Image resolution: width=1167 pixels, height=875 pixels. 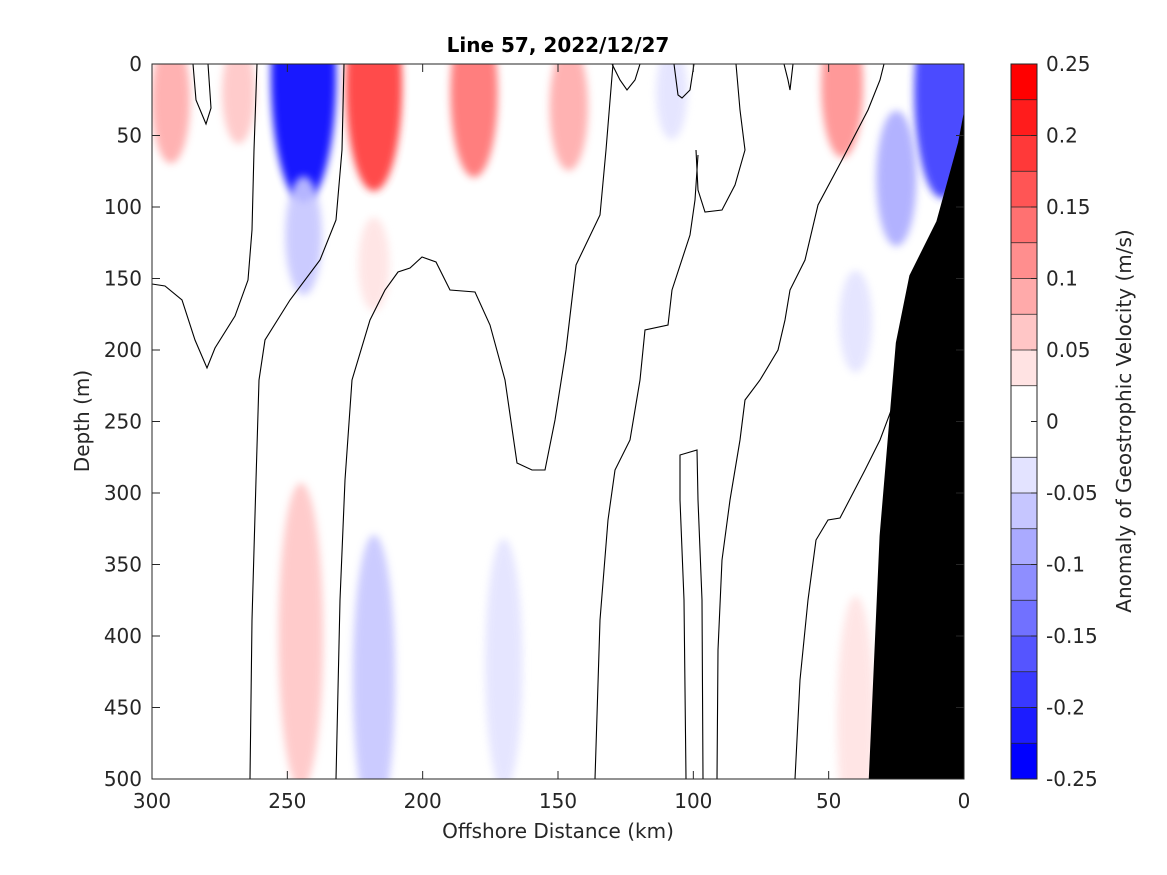 I want to click on x-tick-label: 0, so click(x=964, y=801).